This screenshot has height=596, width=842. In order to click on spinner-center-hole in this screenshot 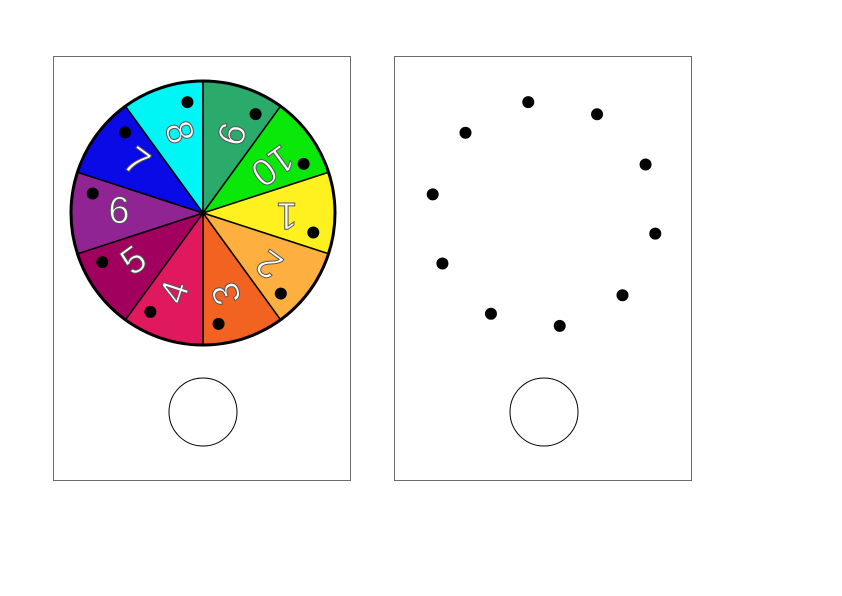, I will do `click(203, 412)`.